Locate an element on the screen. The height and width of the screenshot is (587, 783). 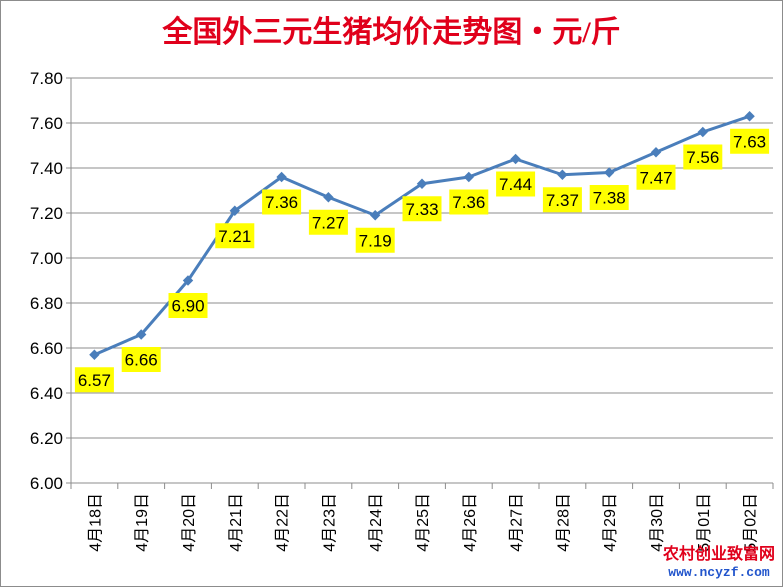
y-tick-label: 7.40 is located at coordinates (46, 168).